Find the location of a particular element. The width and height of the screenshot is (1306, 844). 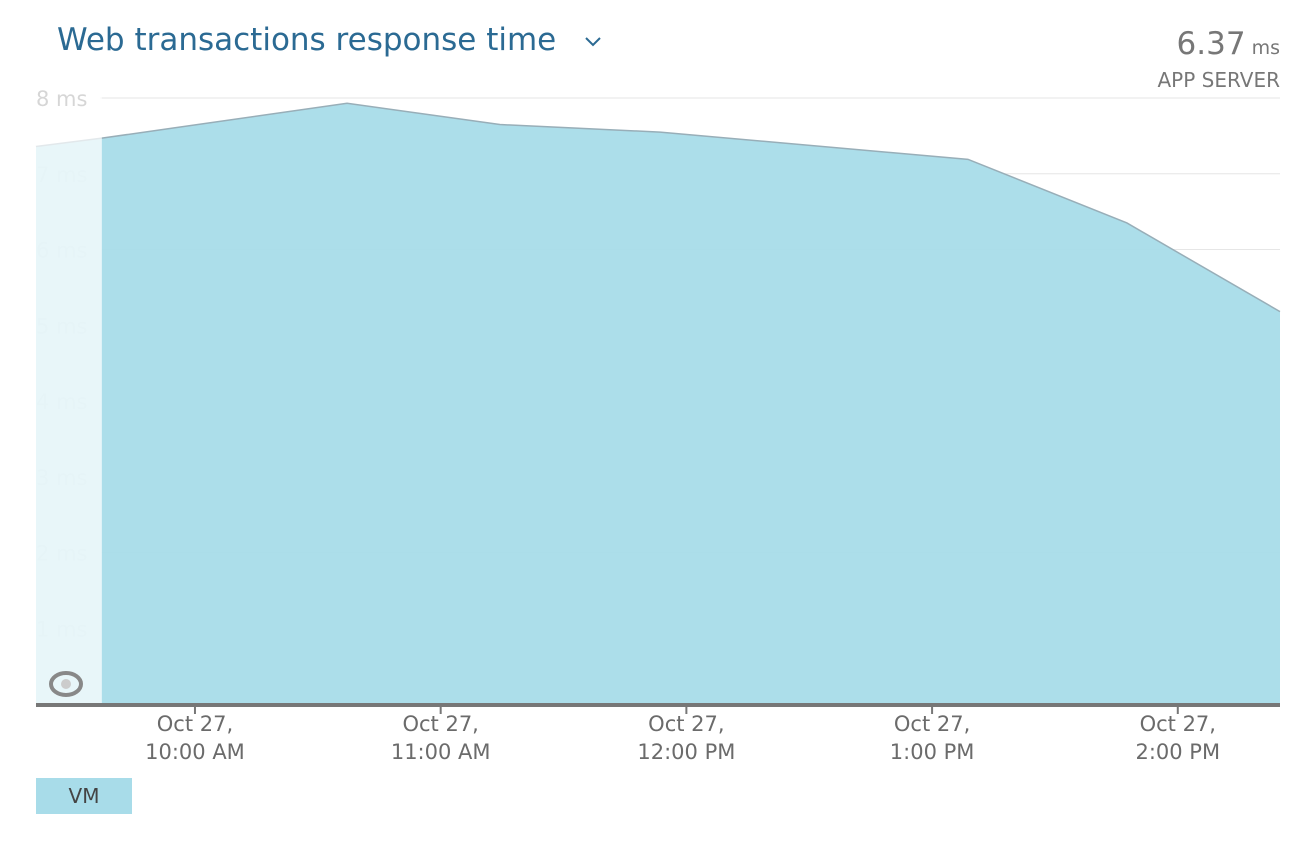

summary: 6.37 ms is located at coordinates (1228, 44).